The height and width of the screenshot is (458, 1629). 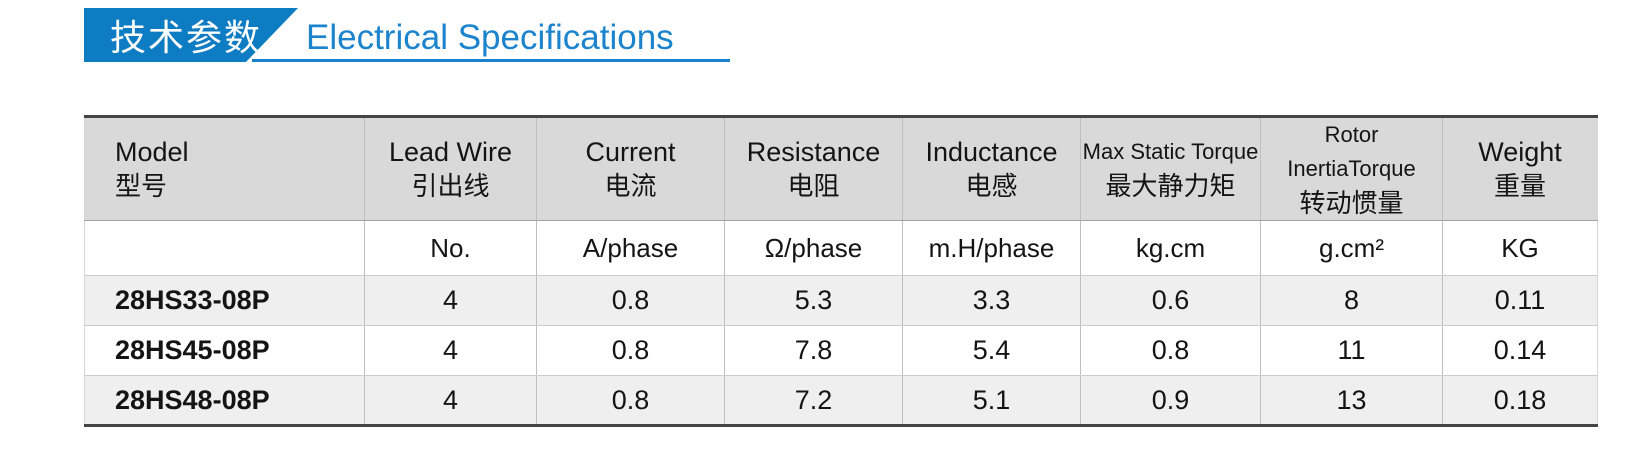 I want to click on col-header-weight: Weight 重量, so click(x=1520, y=168).